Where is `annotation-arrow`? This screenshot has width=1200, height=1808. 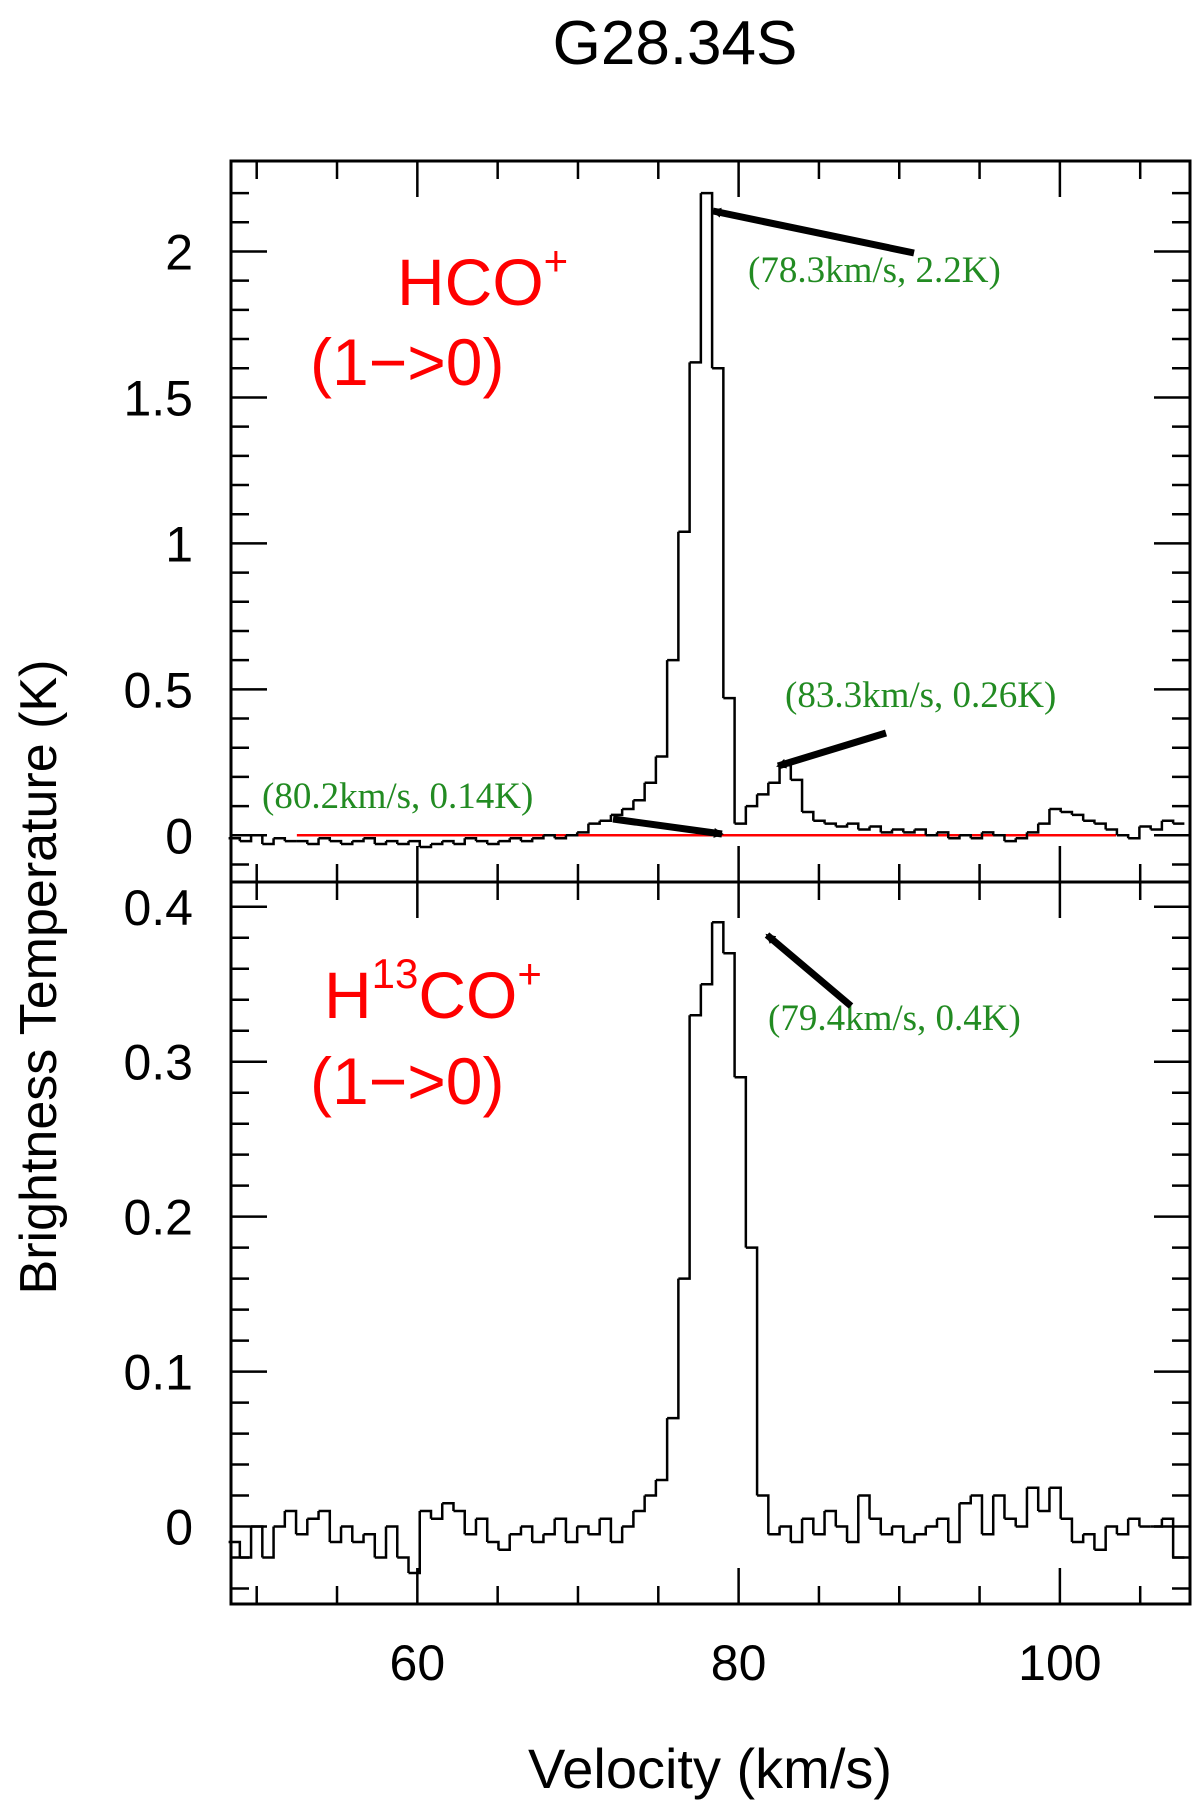
annotation-arrow is located at coordinates (813, 232).